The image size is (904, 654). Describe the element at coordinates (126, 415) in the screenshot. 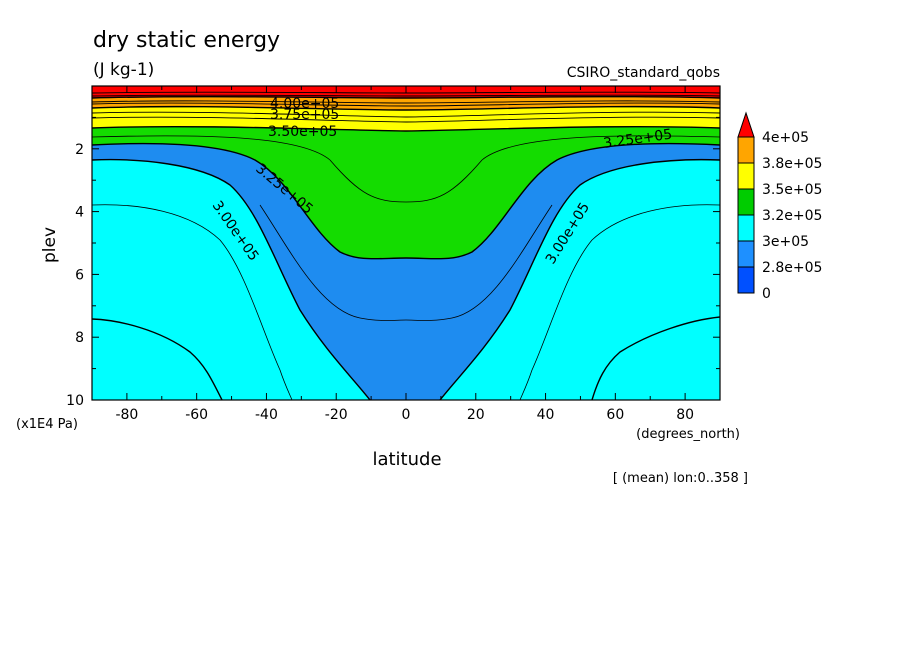

I see `x-tick-label: -80` at that location.